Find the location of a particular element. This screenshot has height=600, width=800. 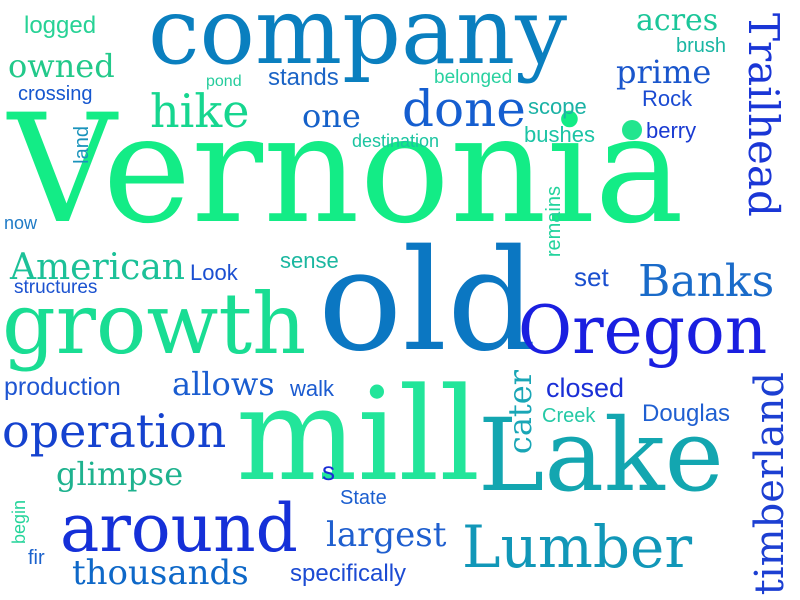

word-lake: Lake is located at coordinates (601, 455).